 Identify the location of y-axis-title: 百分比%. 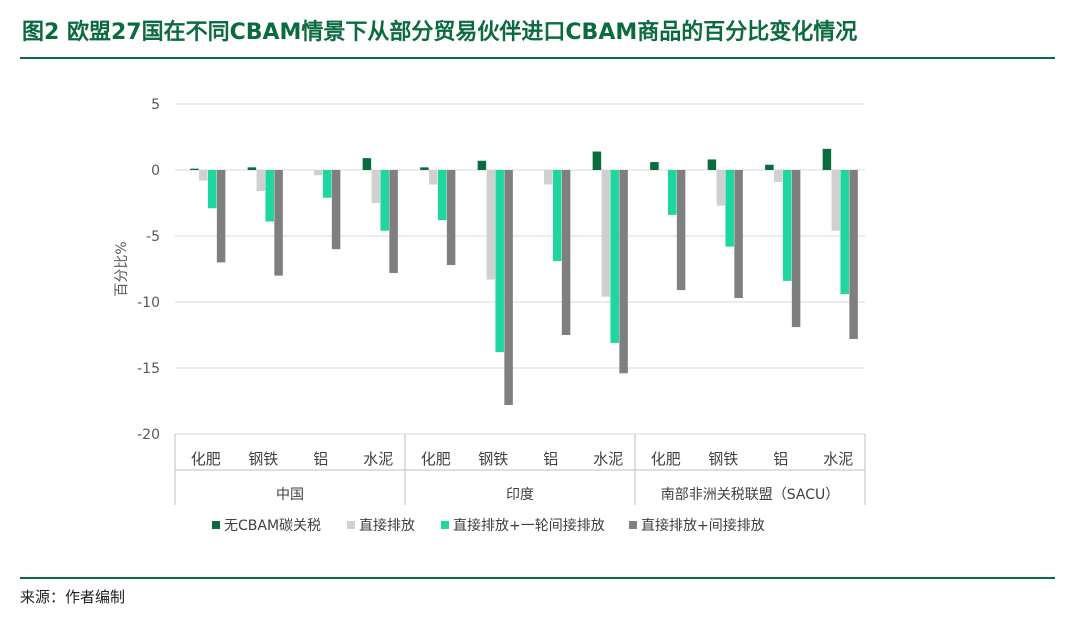
(122, 268).